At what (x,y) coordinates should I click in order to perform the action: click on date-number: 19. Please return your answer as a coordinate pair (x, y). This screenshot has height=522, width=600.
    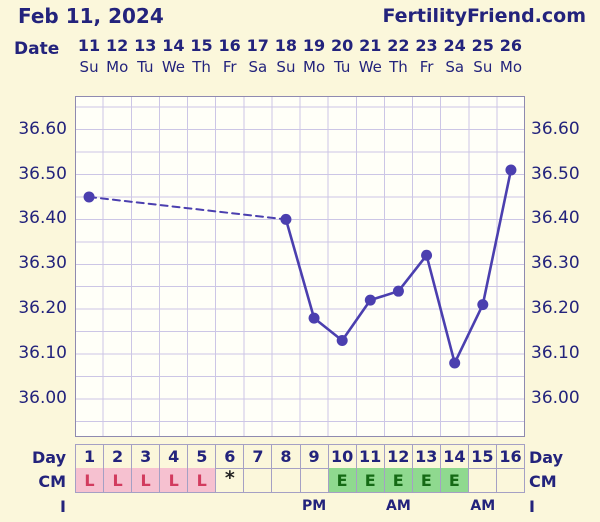
    Looking at the image, I should click on (314, 45).